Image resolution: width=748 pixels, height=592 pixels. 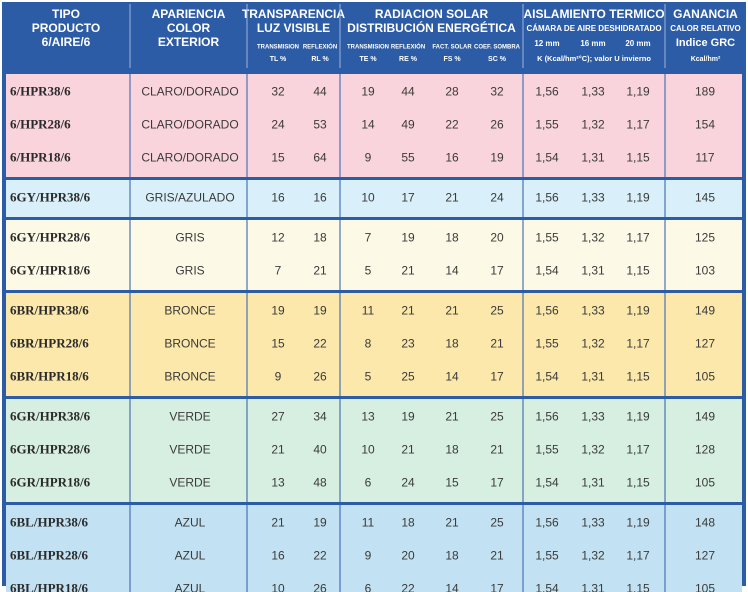 What do you see at coordinates (452, 48) in the screenshot?
I see `subheader-label: FACT. SOLAR` at bounding box center [452, 48].